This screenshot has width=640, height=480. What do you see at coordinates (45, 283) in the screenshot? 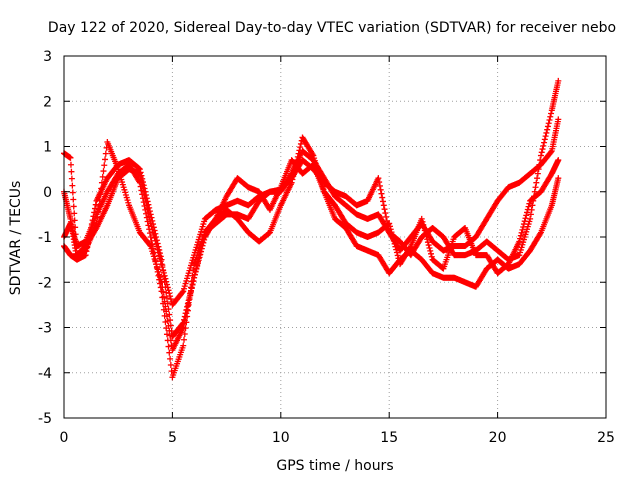
I see `y-tick-label: -2` at bounding box center [45, 283].